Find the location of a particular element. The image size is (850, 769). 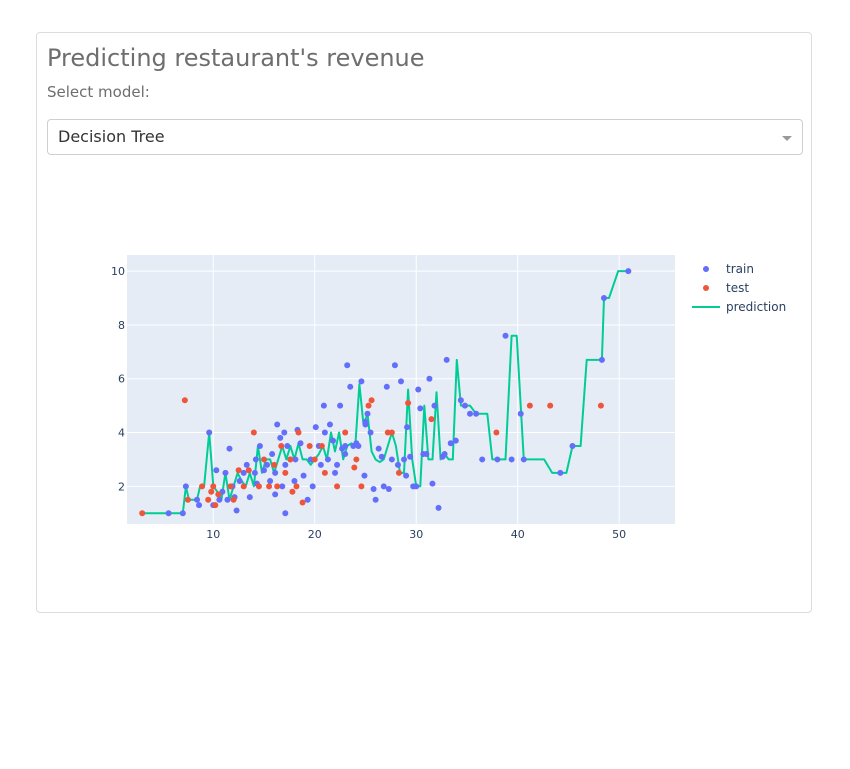

legend-test-marker is located at coordinates (706, 288).